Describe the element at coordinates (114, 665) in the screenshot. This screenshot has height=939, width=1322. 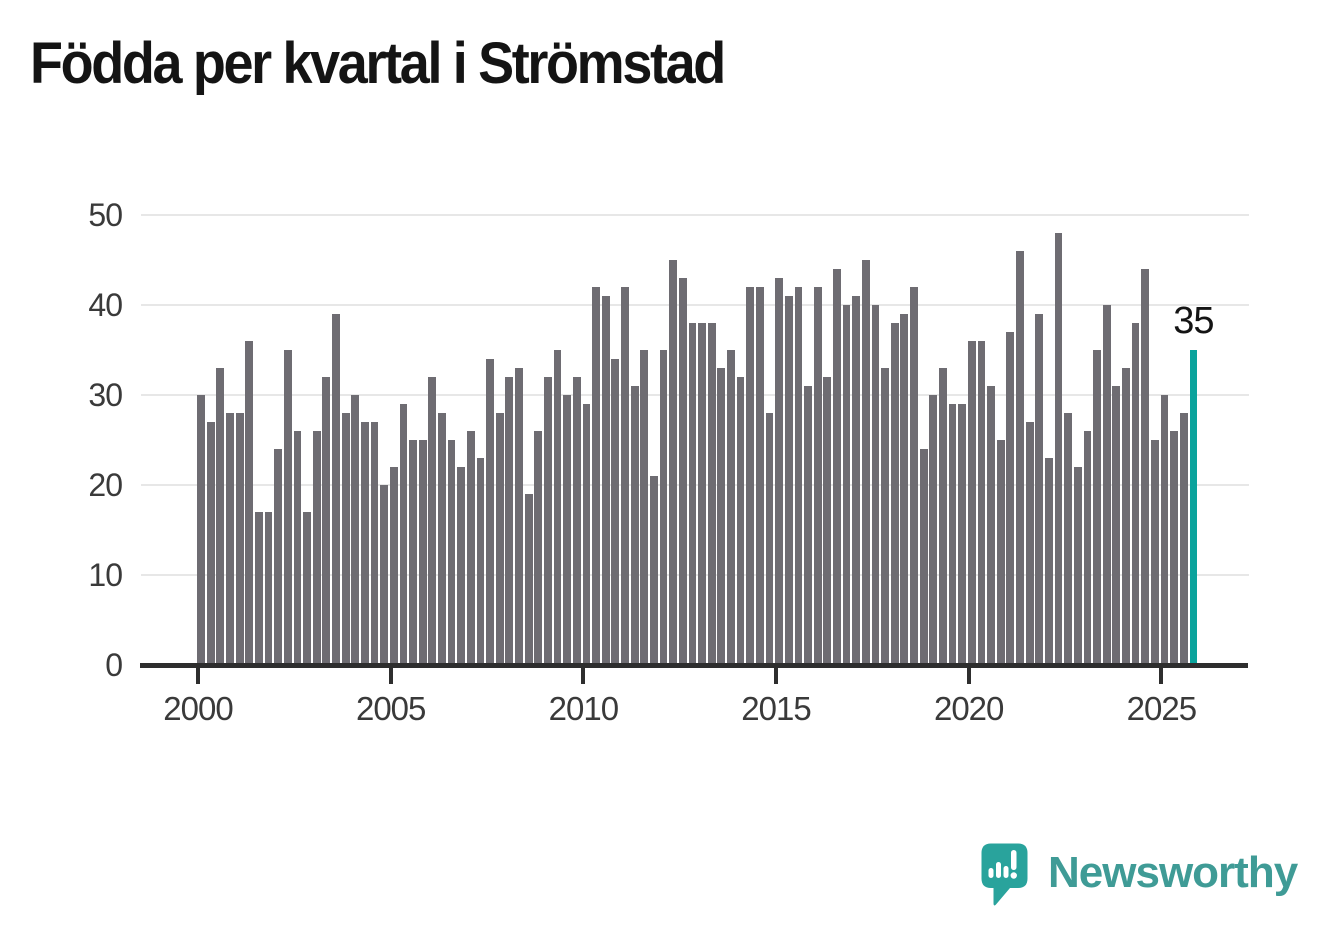
I see `y-axis-tick-label: 0` at that location.